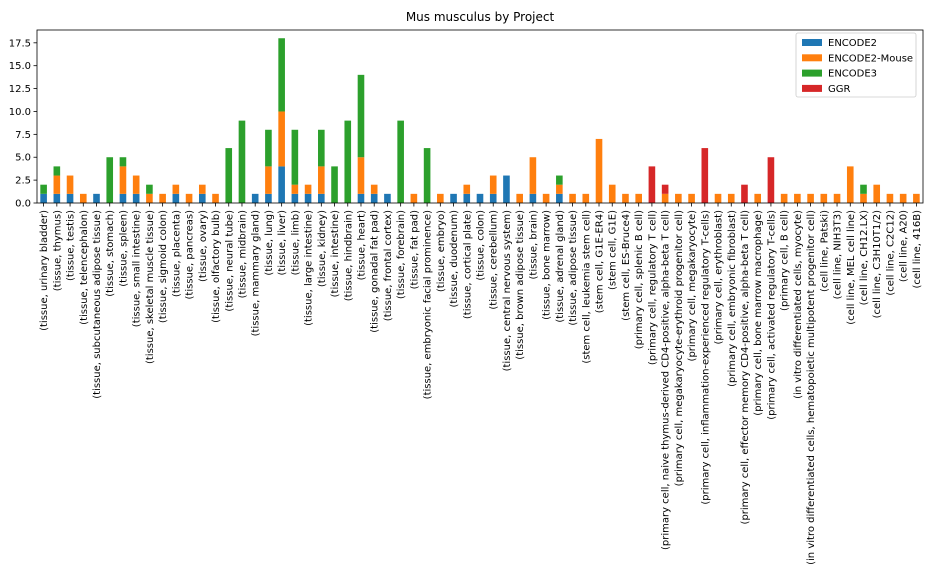 The width and height of the screenshot is (936, 576). I want to click on x-tick-label: (tissue, telencephalon), so click(84, 267).